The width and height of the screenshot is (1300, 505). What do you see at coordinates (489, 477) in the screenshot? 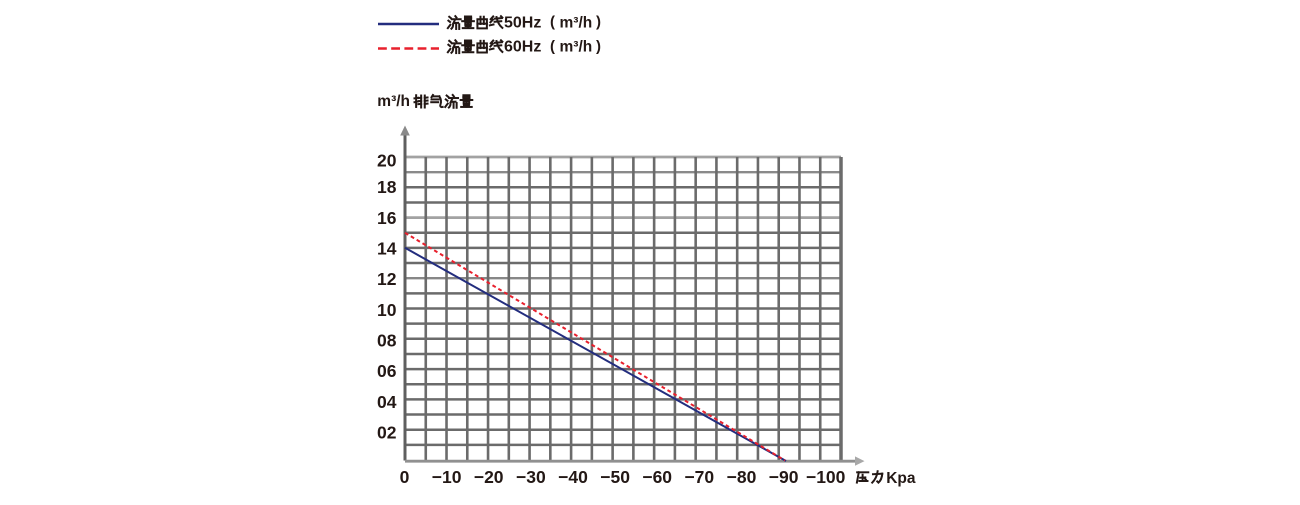
I see `svg-text: −20` at bounding box center [489, 477].